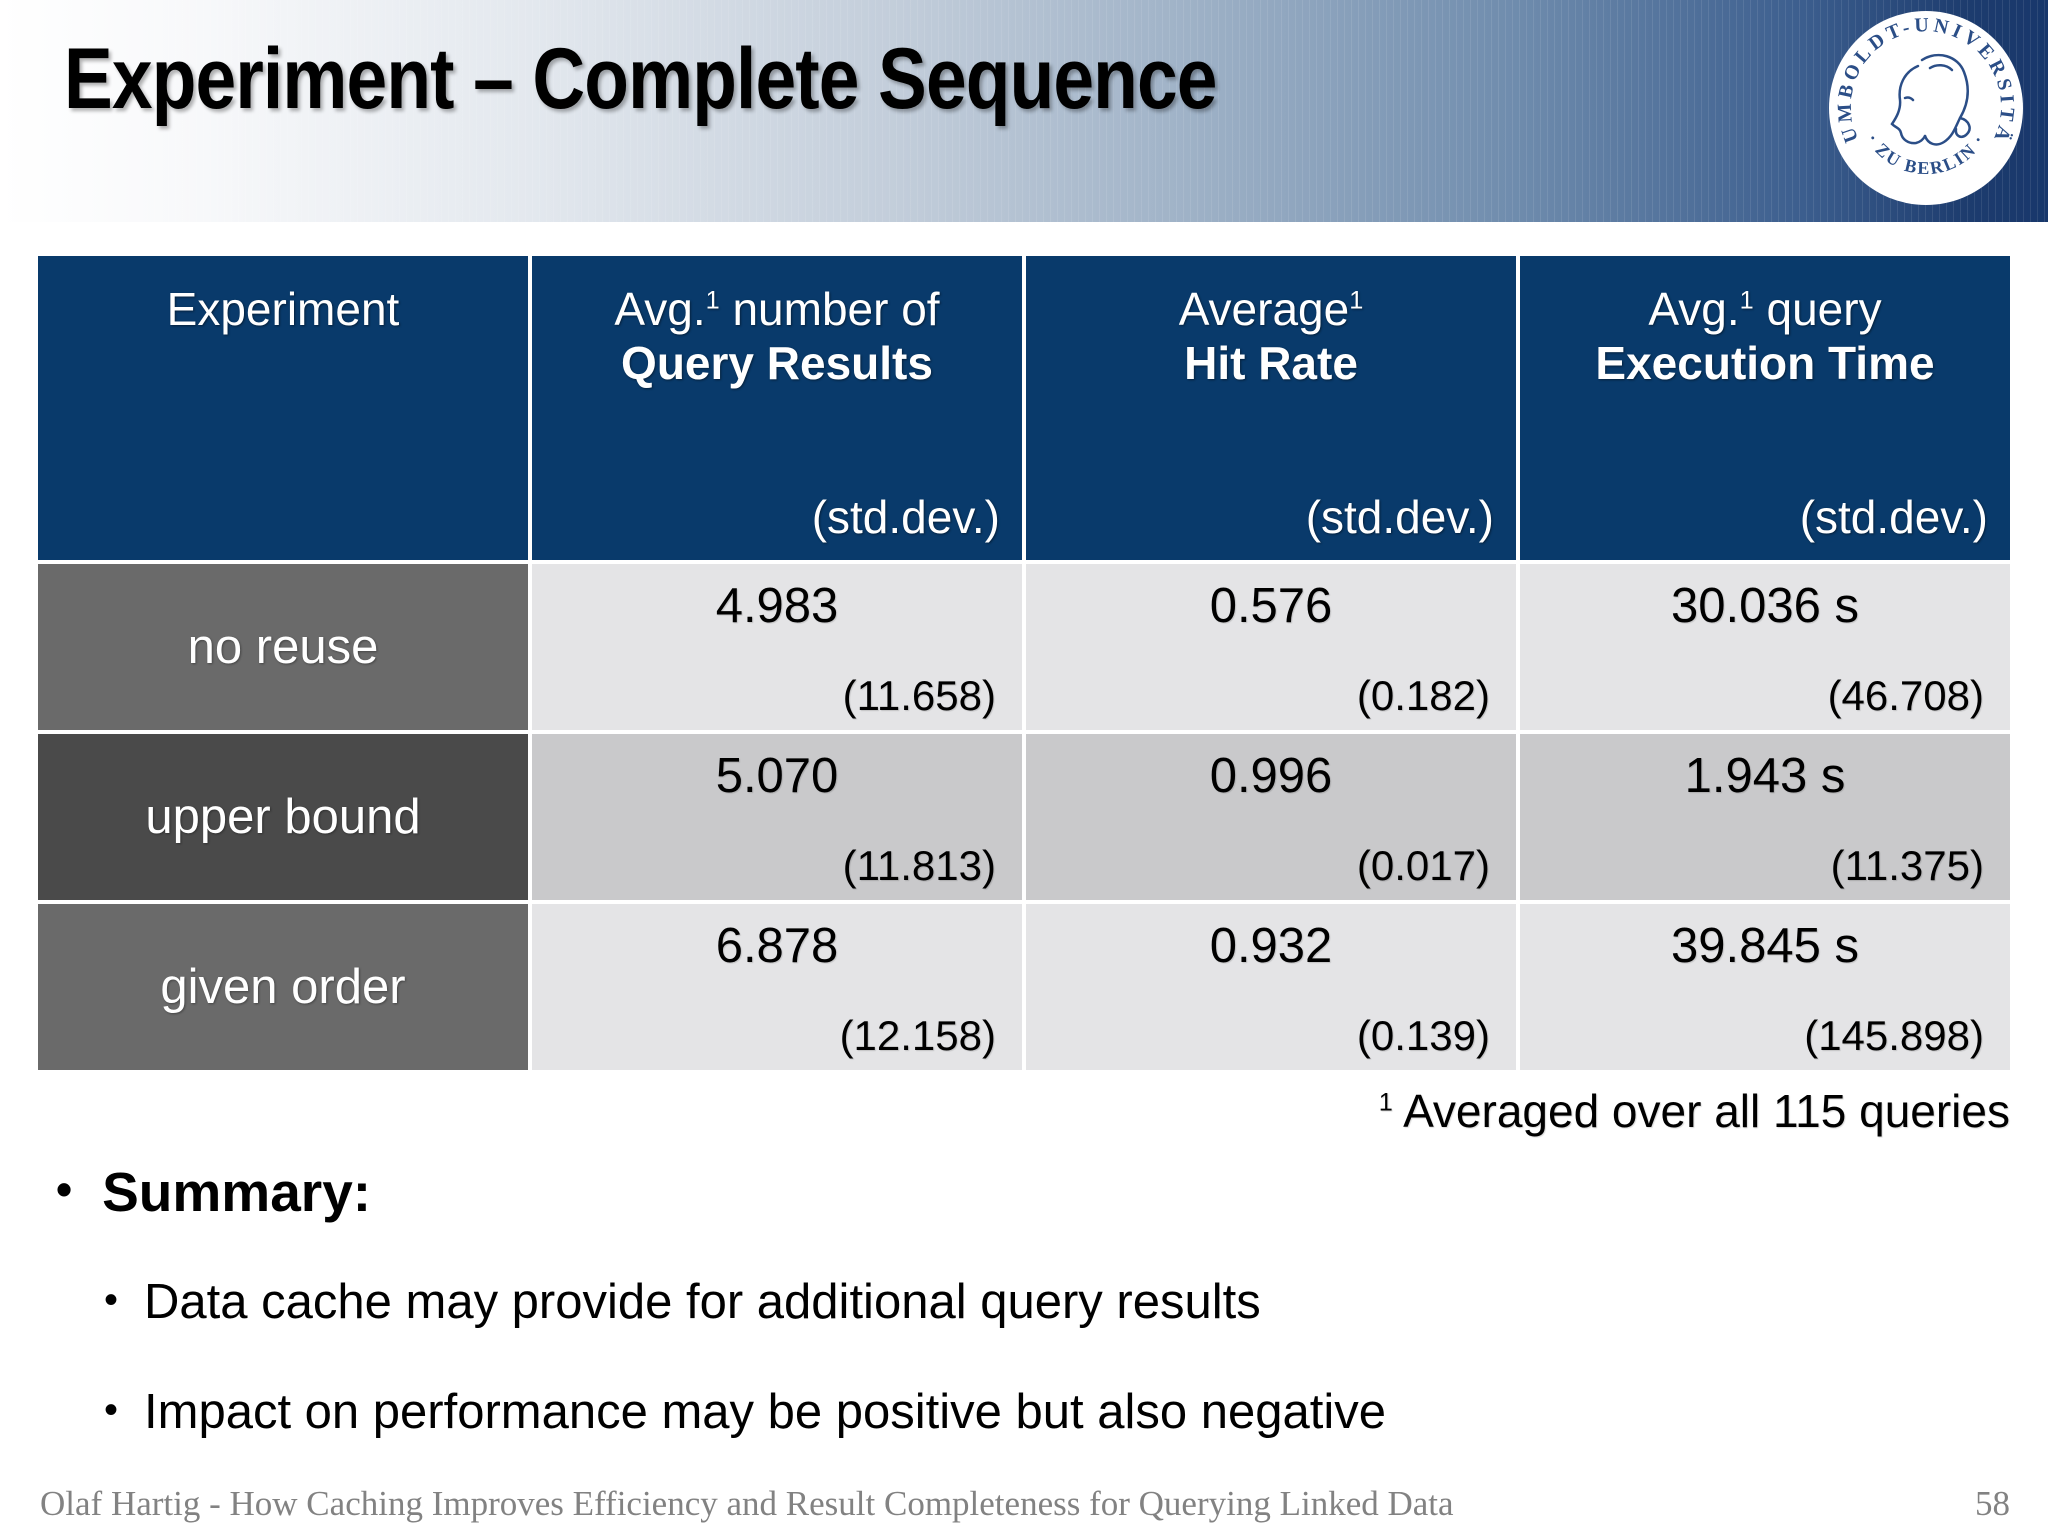 This screenshot has width=2048, height=1535. Describe the element at coordinates (1765, 817) in the screenshot. I see `data-cell: 1.943 s (11.375)` at that location.